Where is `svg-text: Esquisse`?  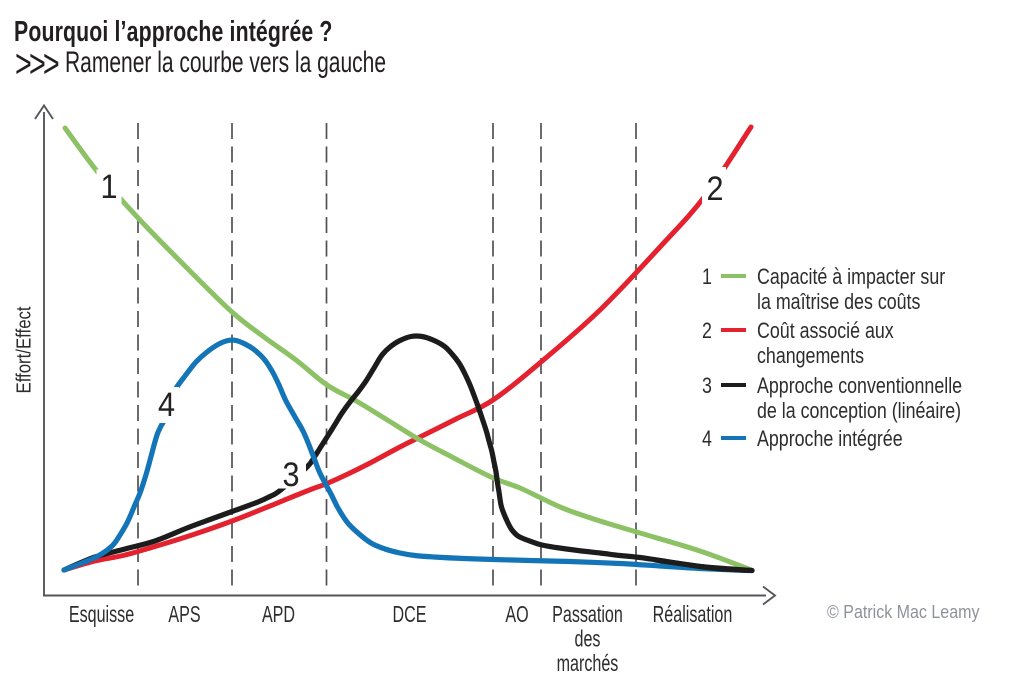
svg-text: Esquisse is located at coordinates (101, 614).